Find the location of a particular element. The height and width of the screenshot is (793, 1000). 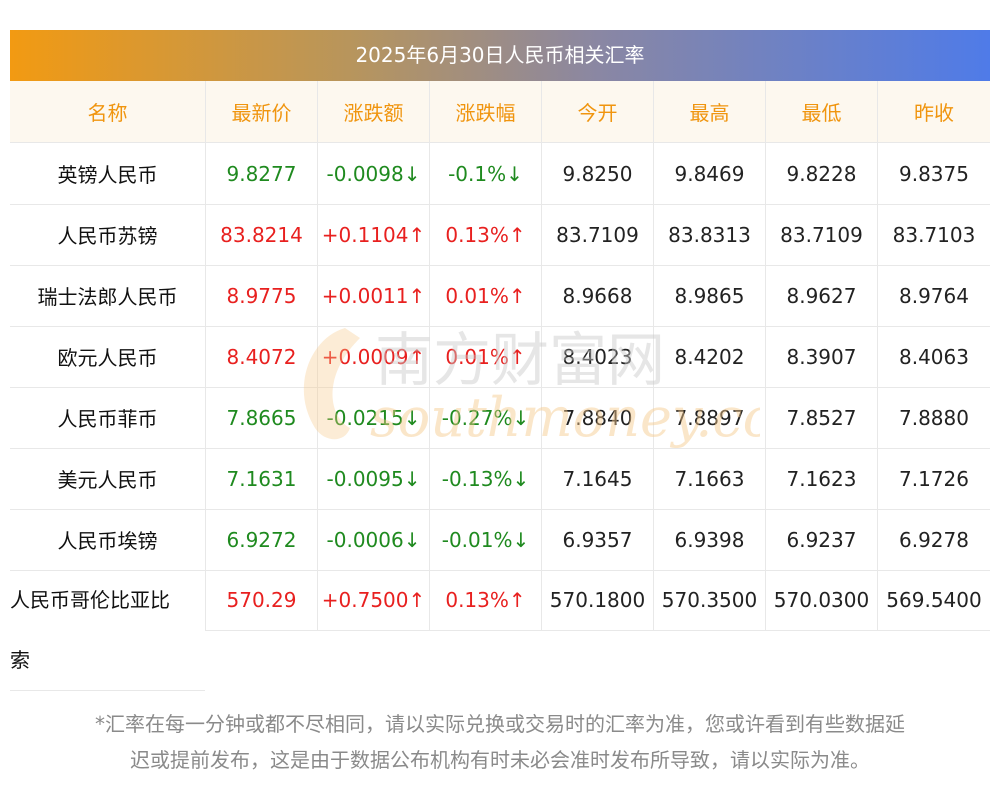

header-latest: 最新价 is located at coordinates (261, 111).